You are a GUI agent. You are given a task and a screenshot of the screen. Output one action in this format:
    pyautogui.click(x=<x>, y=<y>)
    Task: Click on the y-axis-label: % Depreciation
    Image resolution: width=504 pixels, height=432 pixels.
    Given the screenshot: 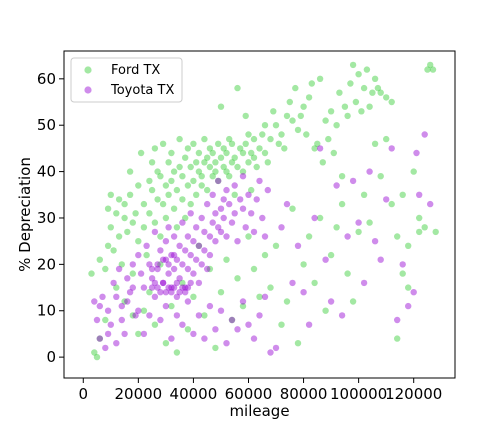 What is the action you would take?
    pyautogui.click(x=25, y=214)
    